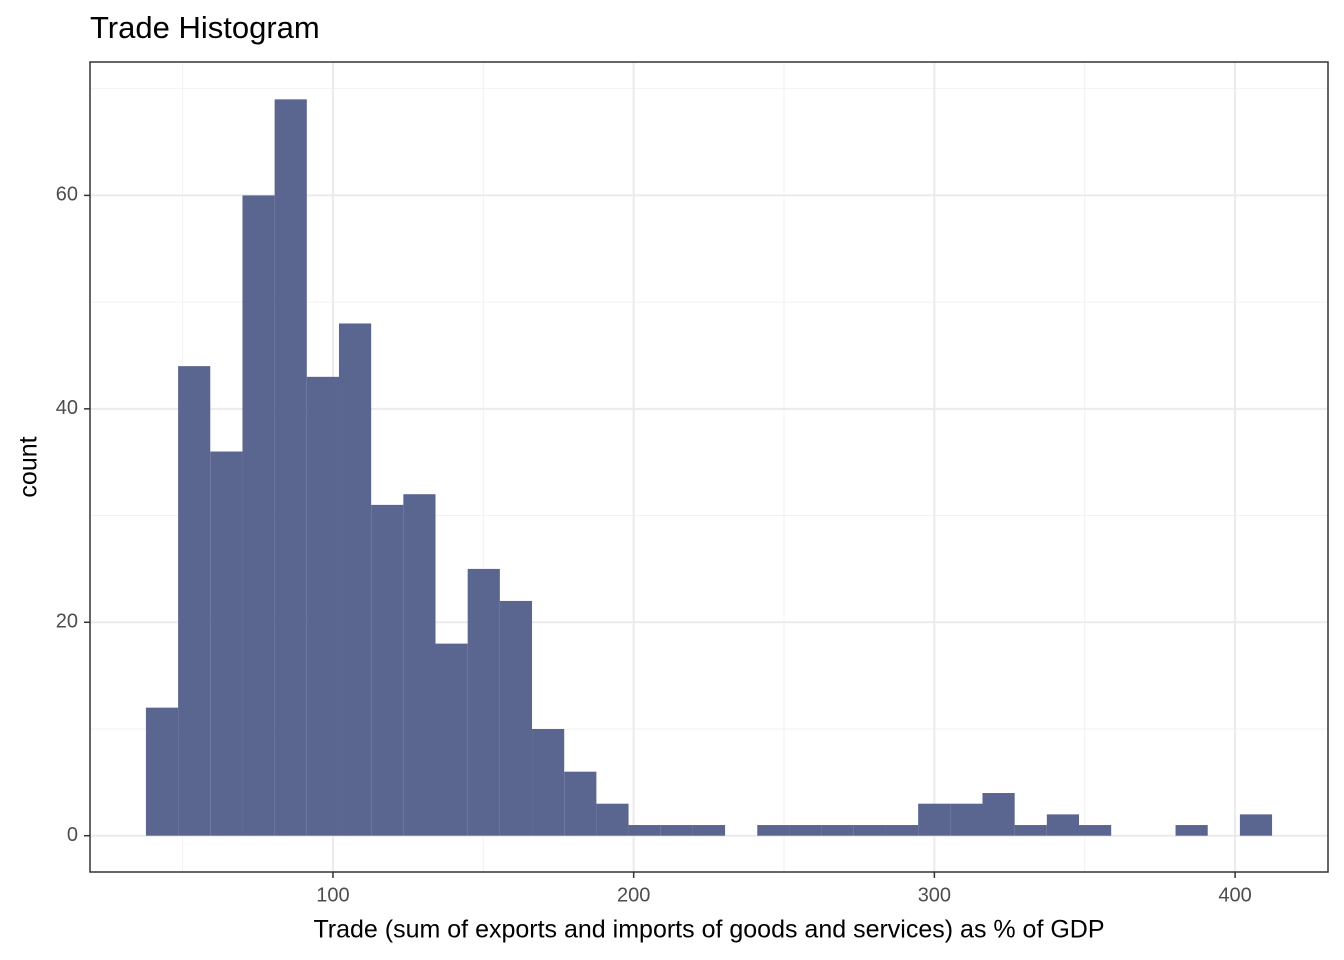  What do you see at coordinates (29, 466) in the screenshot?
I see `y-axis-title: count` at bounding box center [29, 466].